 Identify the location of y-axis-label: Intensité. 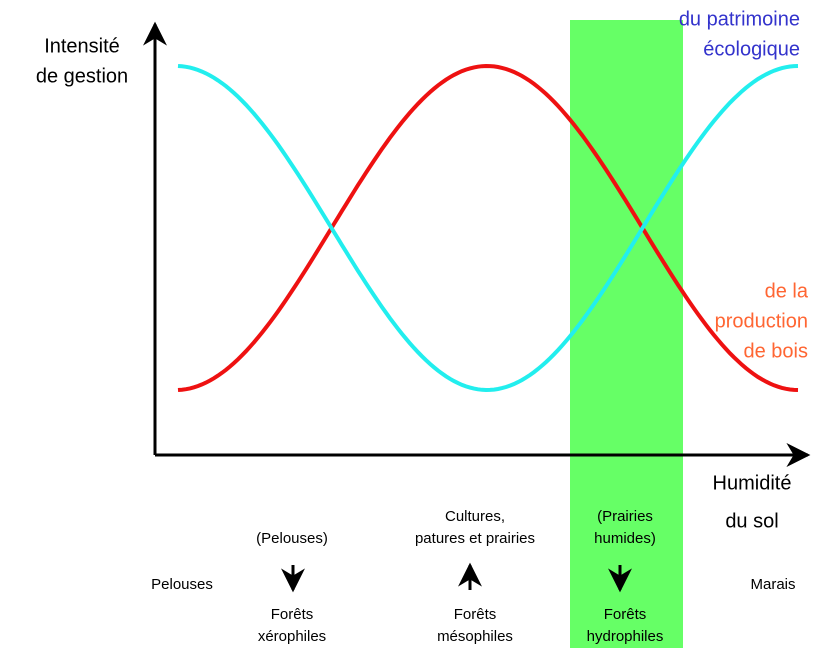
(82, 46).